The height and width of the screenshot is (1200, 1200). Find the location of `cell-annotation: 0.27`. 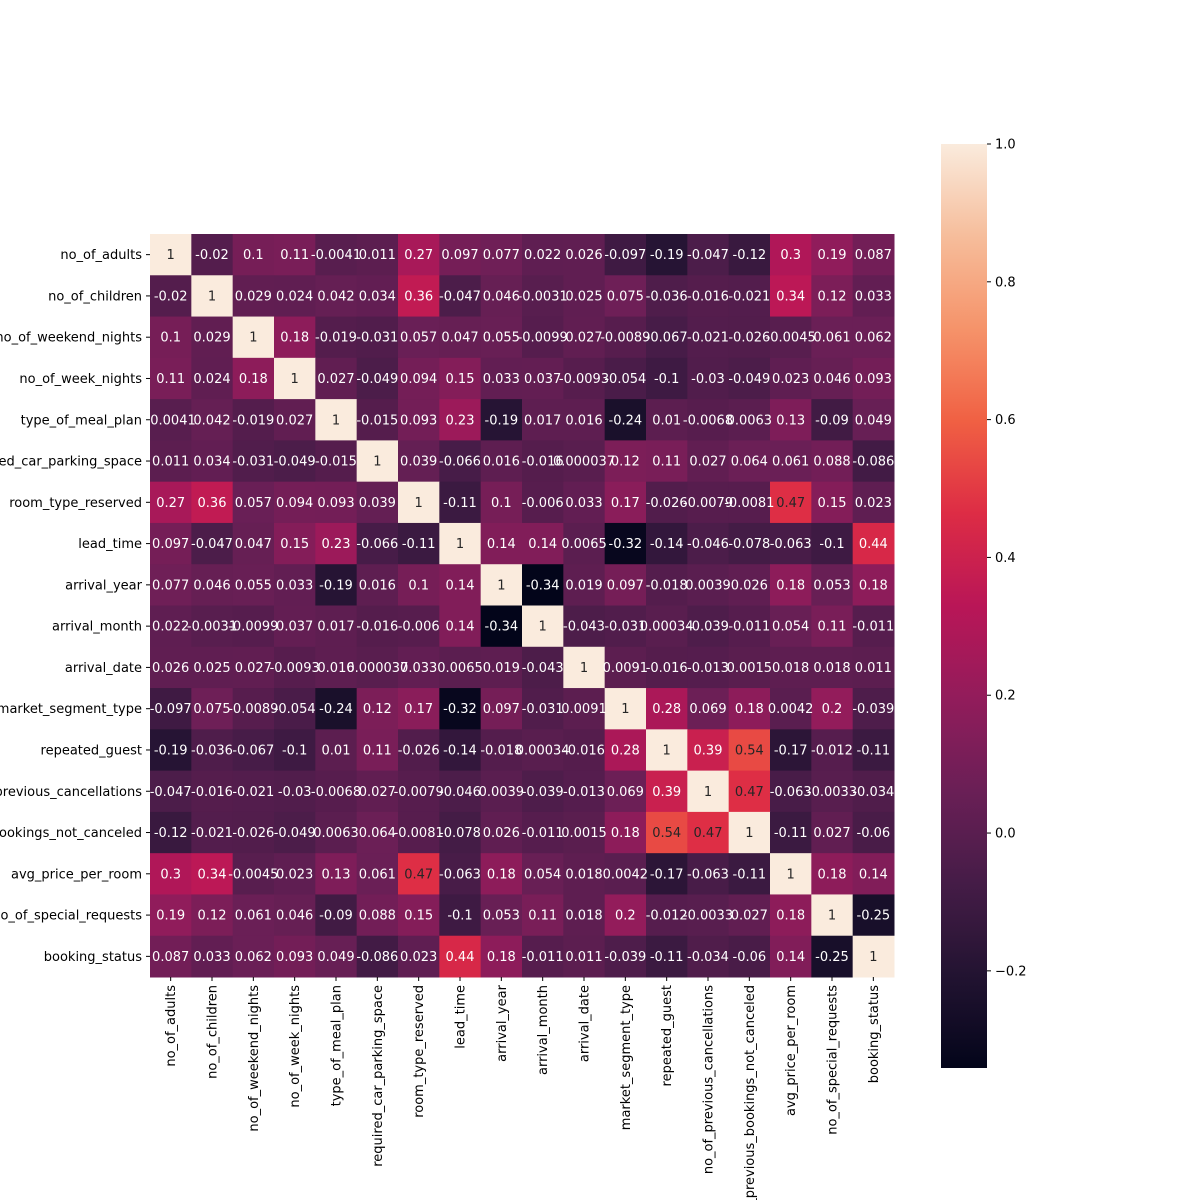

cell-annotation: 0.27 is located at coordinates (418, 255).